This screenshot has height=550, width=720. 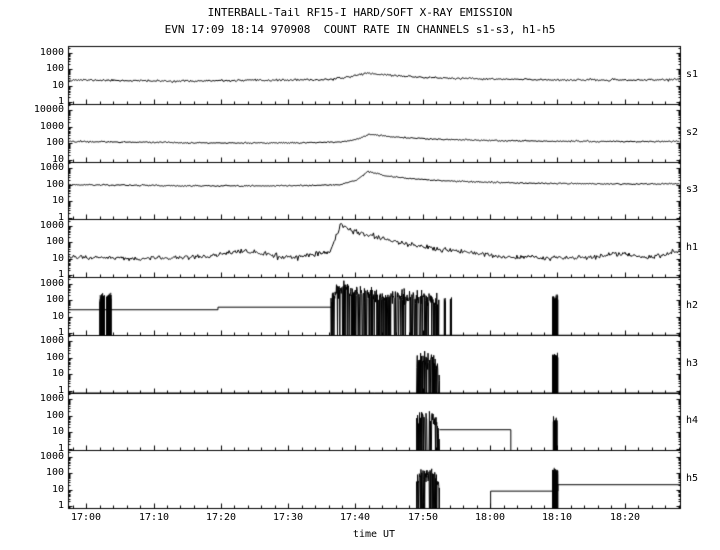 I want to click on x-tick-label: 18:00, so click(x=490, y=517).